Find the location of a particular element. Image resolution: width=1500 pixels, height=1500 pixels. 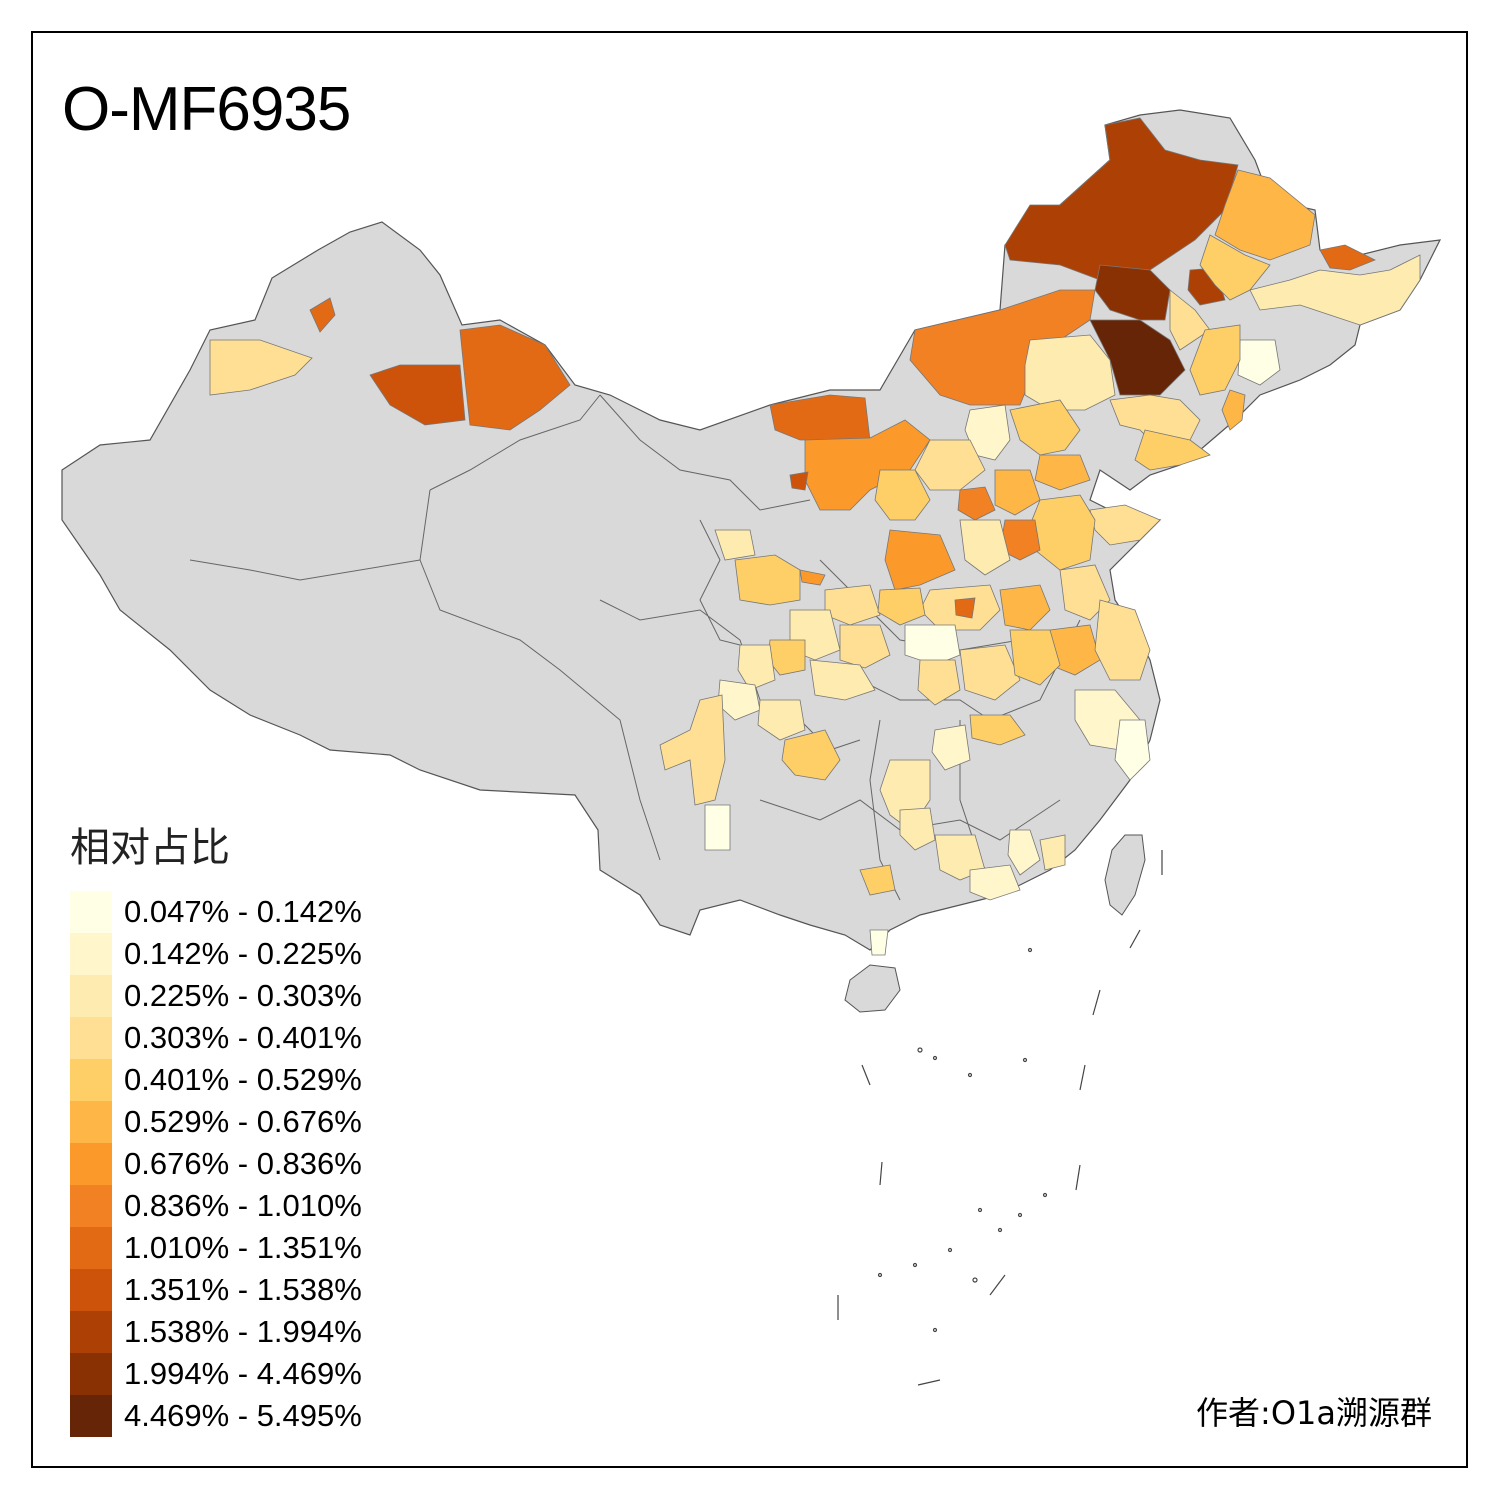

legend-item: 0.676% - 0.836% is located at coordinates (216, 1164).